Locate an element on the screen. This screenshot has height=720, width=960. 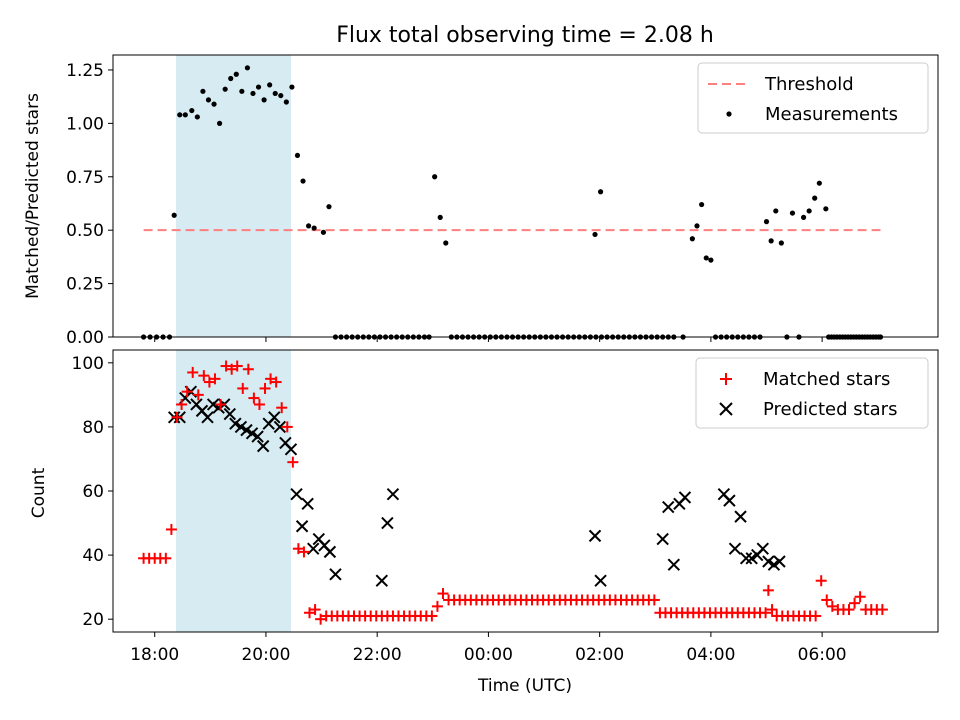
x-tick-label: 04:00 is located at coordinates (710, 655).